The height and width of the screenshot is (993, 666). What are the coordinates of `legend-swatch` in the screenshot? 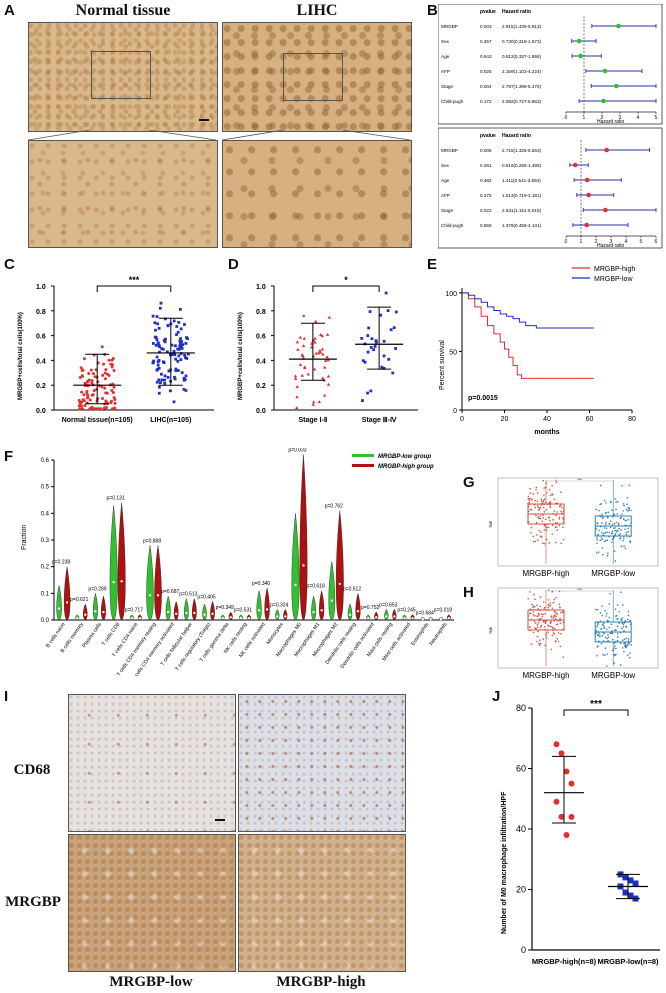 It's located at (363, 465).